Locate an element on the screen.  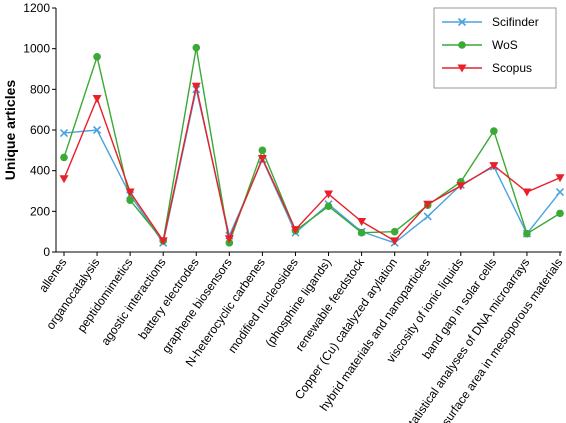
y-tick-label: 400 is located at coordinates (40, 171).